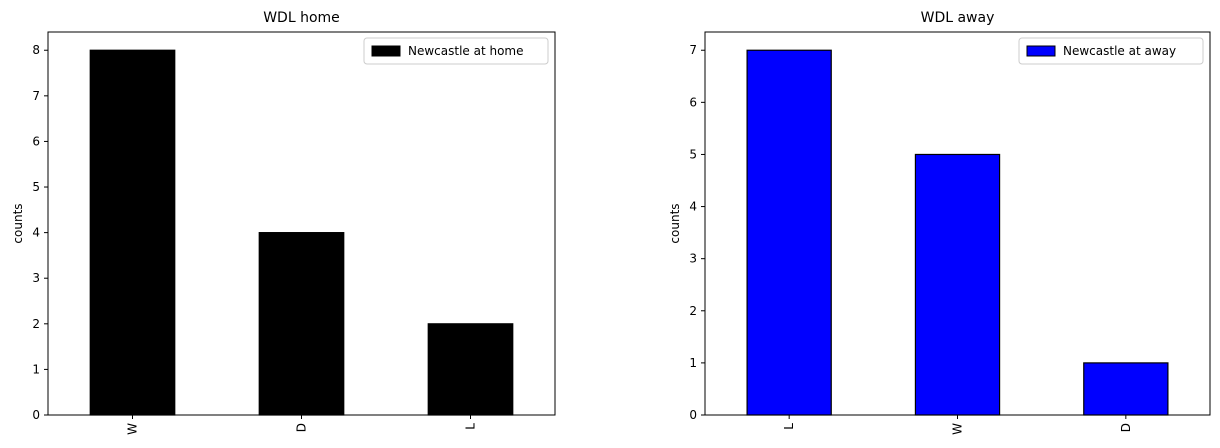 This screenshot has height=448, width=1220. What do you see at coordinates (958, 18) in the screenshot?
I see `chart-title: WDL away` at bounding box center [958, 18].